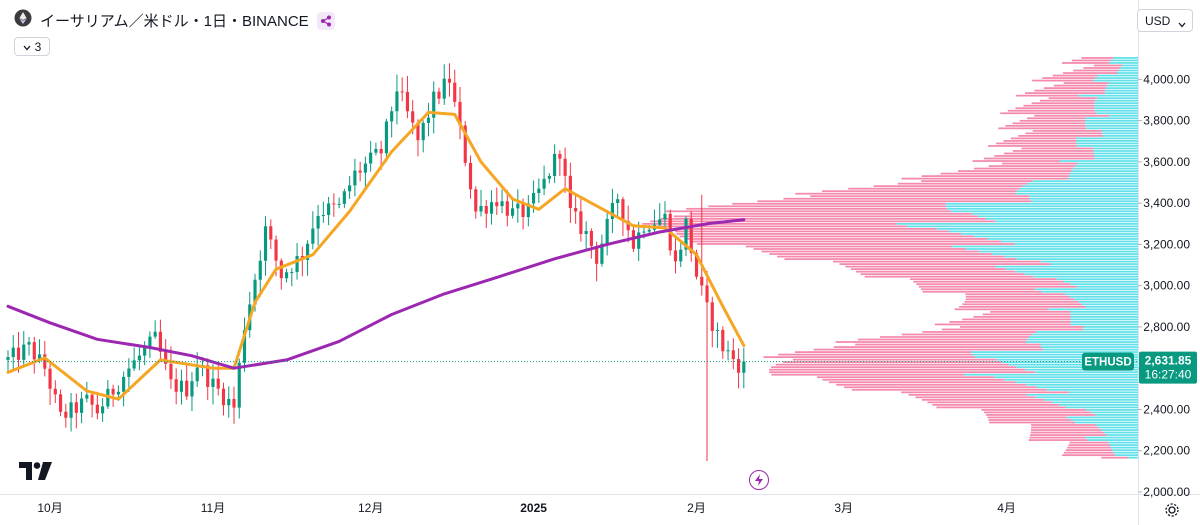 This screenshot has height=525, width=1200. Describe the element at coordinates (1168, 361) in the screenshot. I see `last-price-value: 2,631.85` at that location.